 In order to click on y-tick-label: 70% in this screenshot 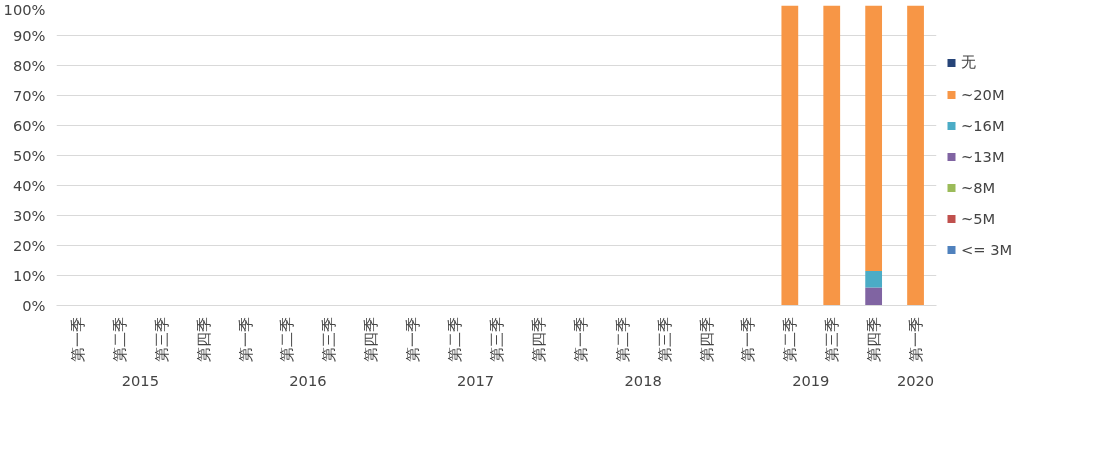, I will do `click(29, 95)`.